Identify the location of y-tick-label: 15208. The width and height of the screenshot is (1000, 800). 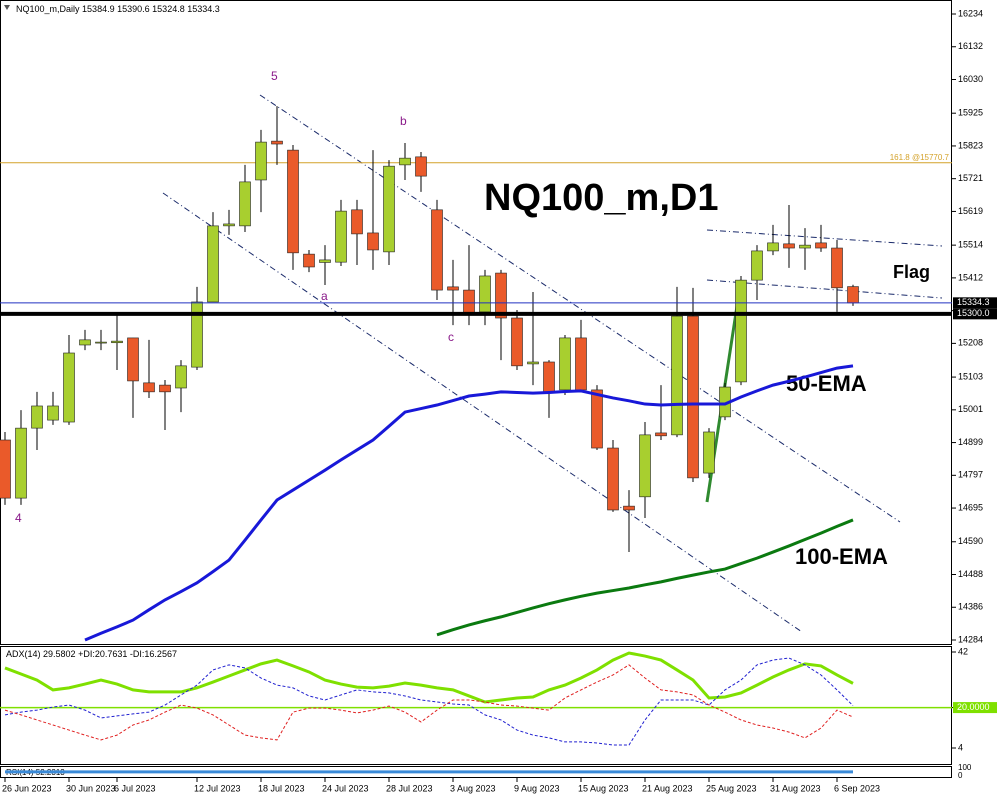
(970, 343).